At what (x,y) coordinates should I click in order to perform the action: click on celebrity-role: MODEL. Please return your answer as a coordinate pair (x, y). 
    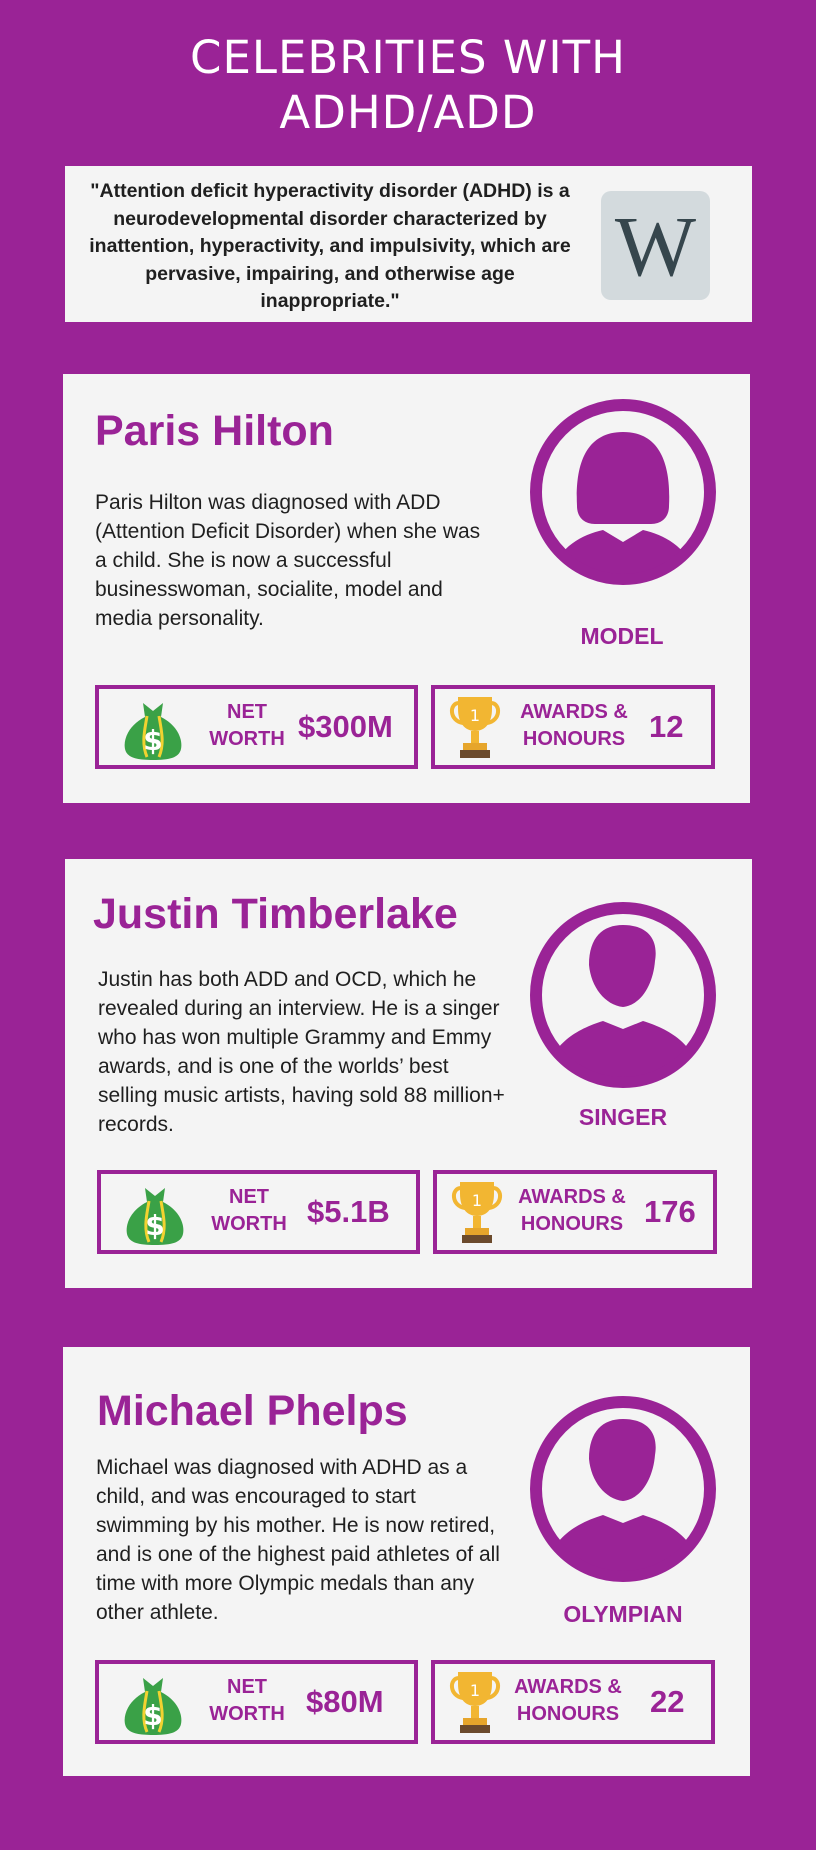
    Looking at the image, I should click on (622, 636).